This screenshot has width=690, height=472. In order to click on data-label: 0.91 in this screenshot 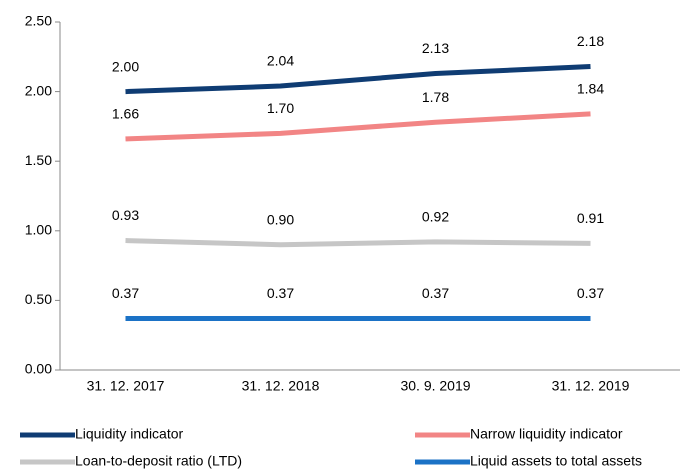, I will do `click(590, 218)`.